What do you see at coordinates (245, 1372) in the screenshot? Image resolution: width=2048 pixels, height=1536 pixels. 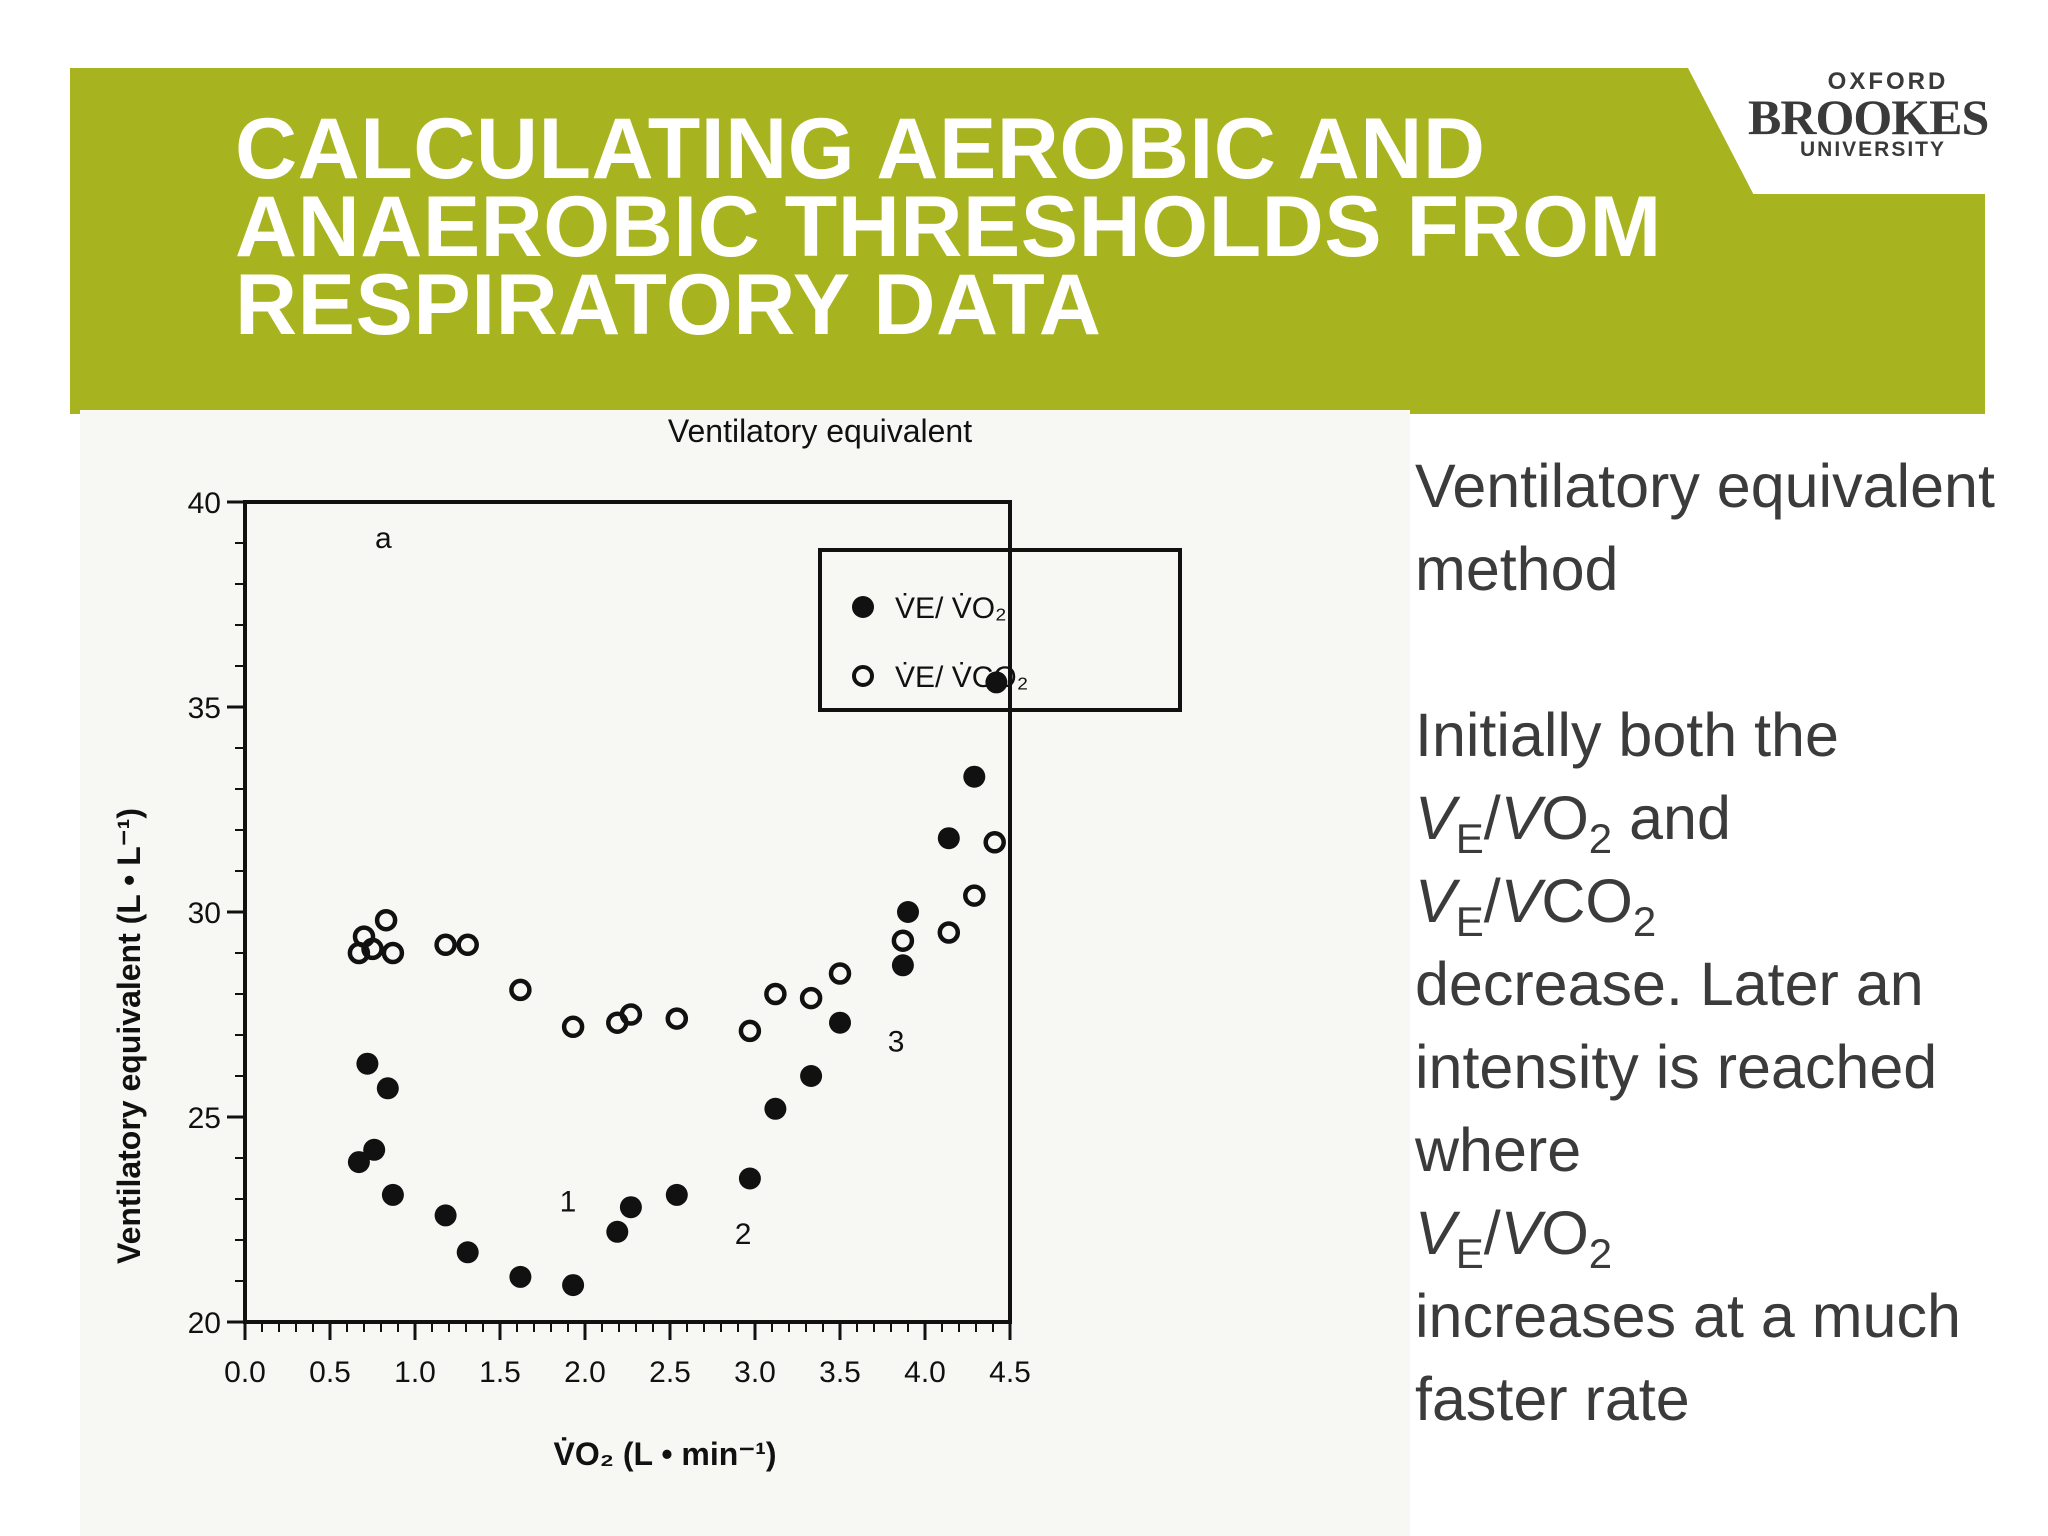 I see `x-tick-label: 0.0` at bounding box center [245, 1372].